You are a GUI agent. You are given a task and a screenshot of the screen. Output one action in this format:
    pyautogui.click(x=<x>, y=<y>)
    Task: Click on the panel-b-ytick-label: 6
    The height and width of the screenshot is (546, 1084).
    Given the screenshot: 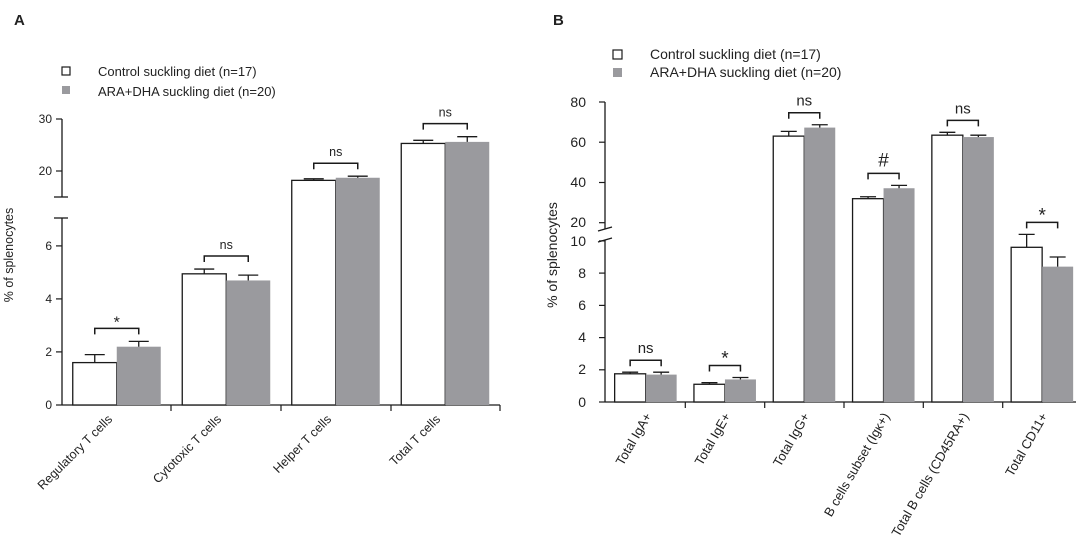 What is the action you would take?
    pyautogui.click(x=582, y=305)
    